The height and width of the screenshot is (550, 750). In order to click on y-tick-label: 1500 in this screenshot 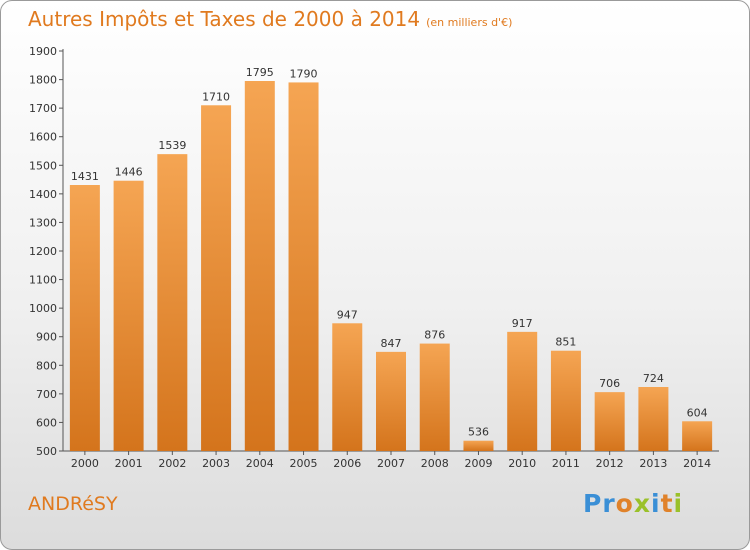, I will do `click(43, 165)`.